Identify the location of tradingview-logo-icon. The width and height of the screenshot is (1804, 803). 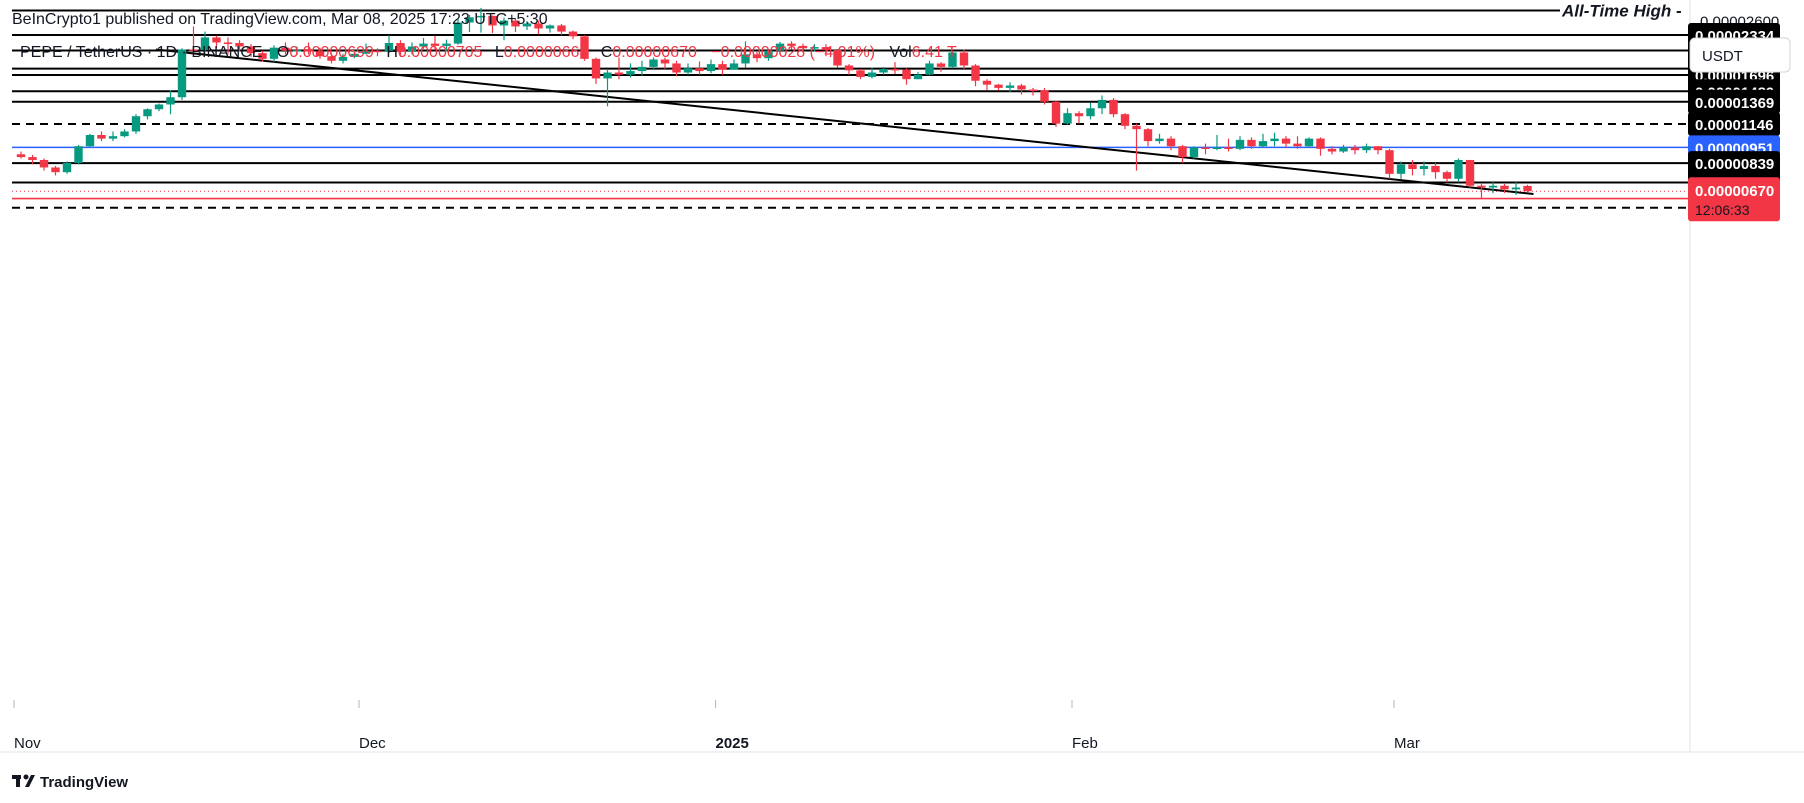
(23, 780).